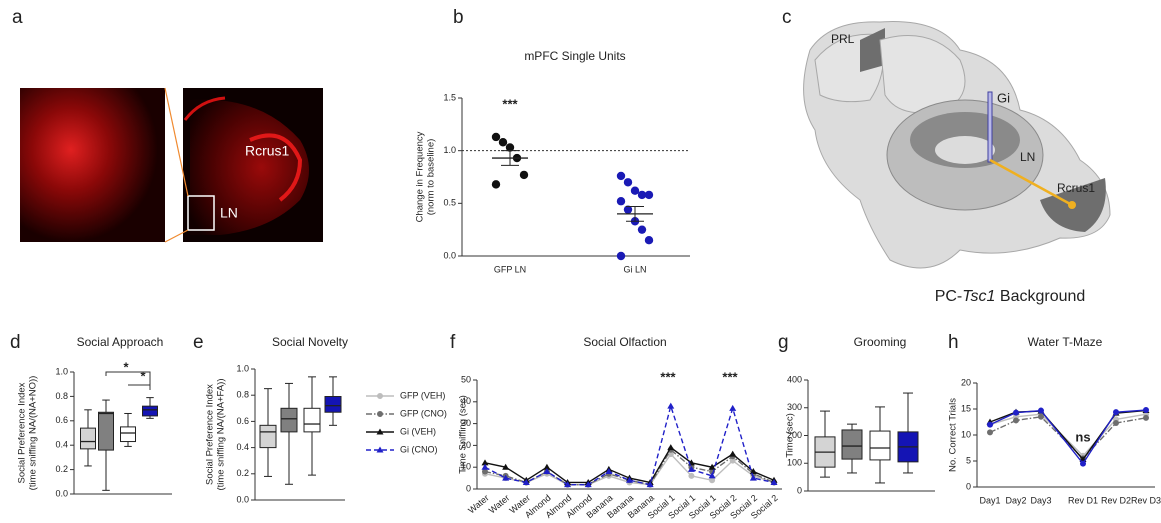 Image resolution: width=1161 pixels, height=523 pixels. Describe the element at coordinates (422, 395) in the screenshot. I see `legend-label: GFP (VEH)` at that location.